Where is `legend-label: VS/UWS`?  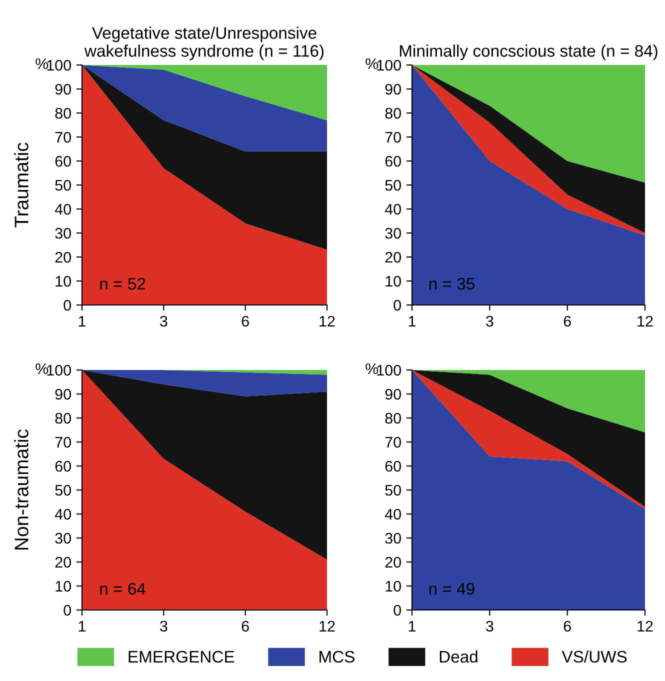 legend-label: VS/UWS is located at coordinates (594, 656).